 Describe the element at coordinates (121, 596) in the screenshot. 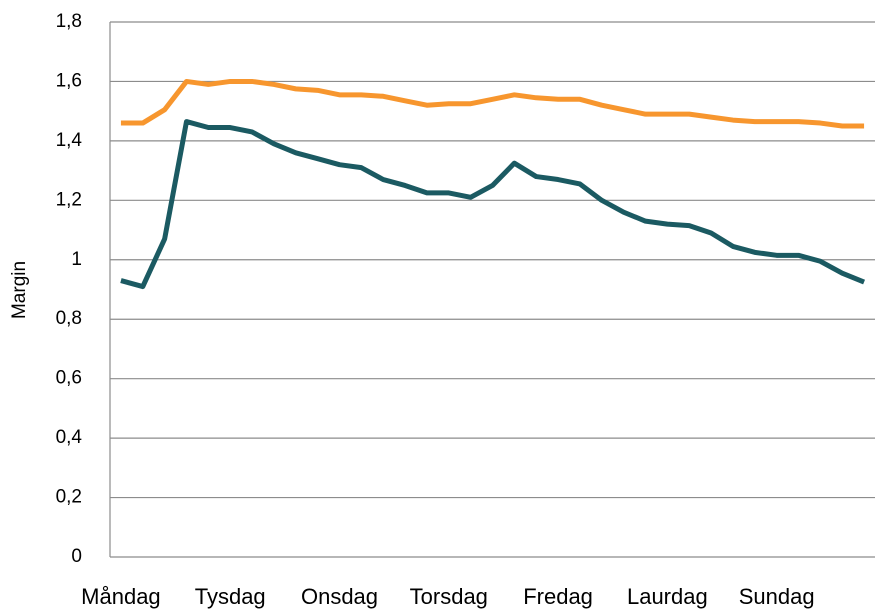

I see `x-tick-label: Måndag` at that location.